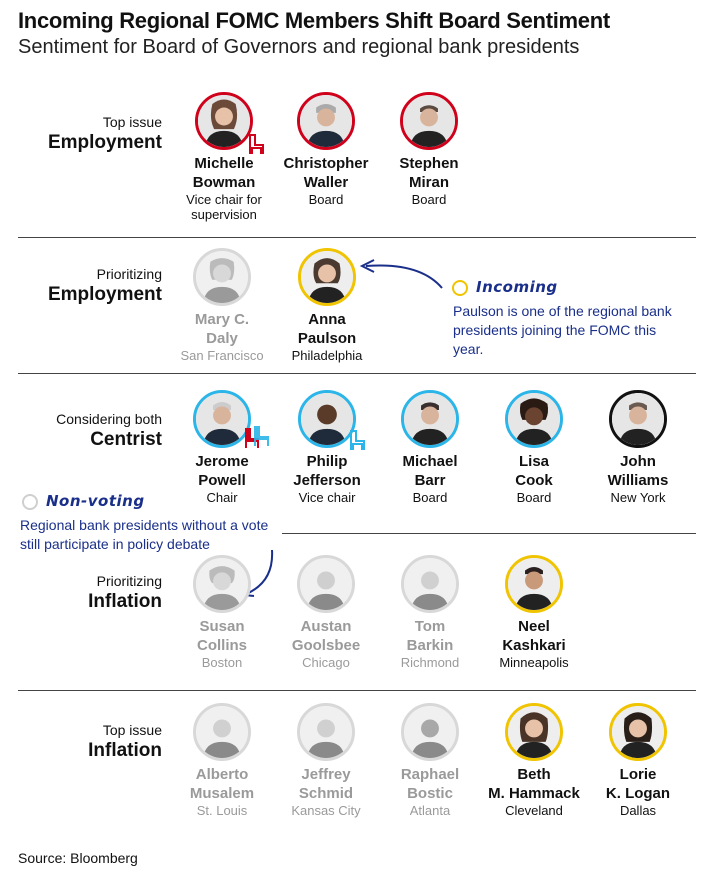 The width and height of the screenshot is (720, 879). I want to click on person-first-name: Alberto, so click(222, 774).